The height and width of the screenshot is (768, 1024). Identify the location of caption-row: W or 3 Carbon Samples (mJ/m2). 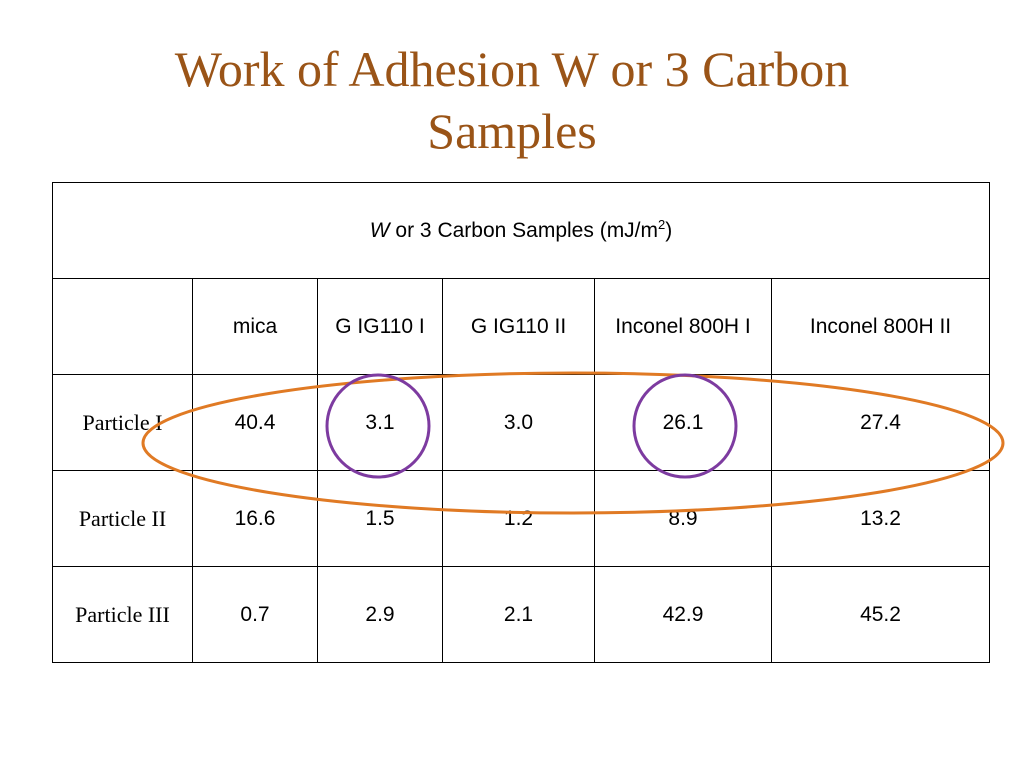
(521, 230).